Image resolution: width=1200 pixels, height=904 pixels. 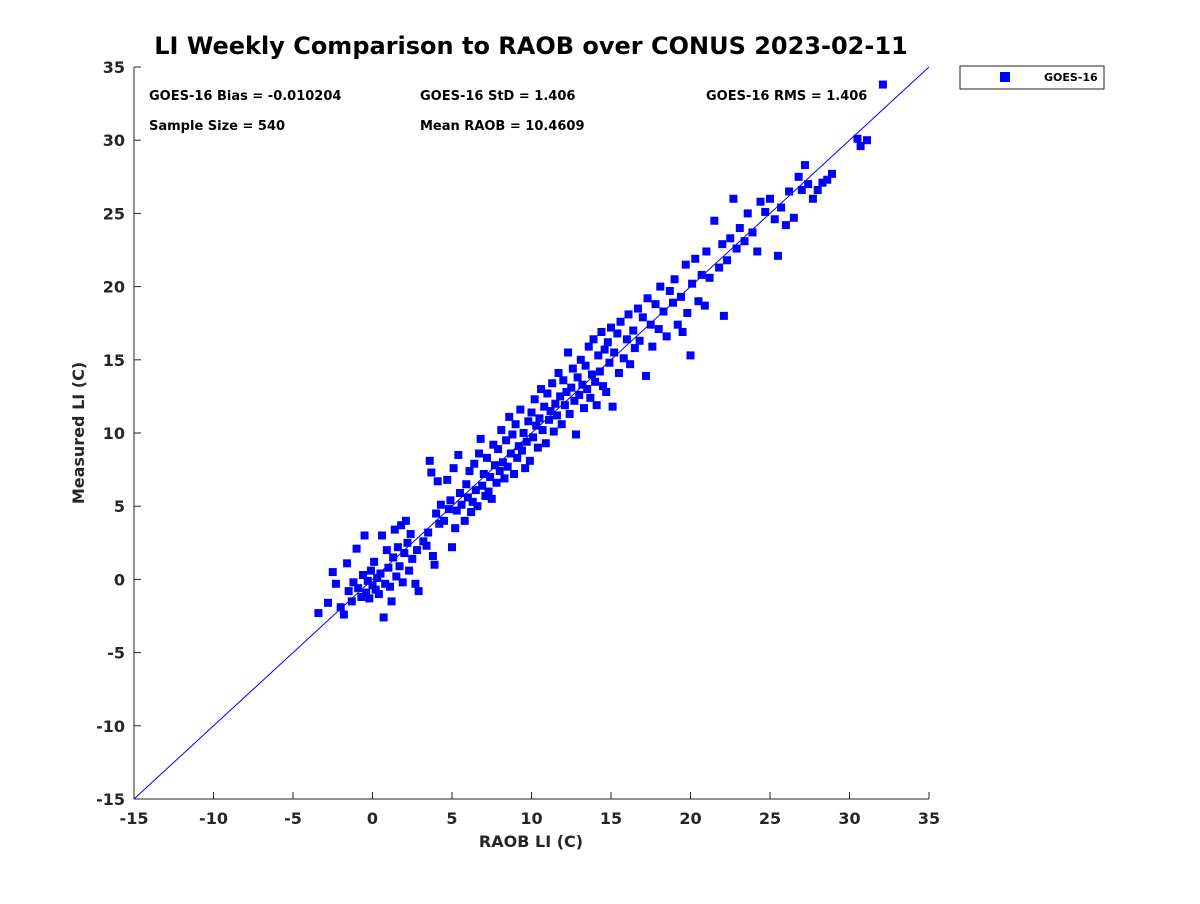 I want to click on legend-marker, so click(x=1005, y=77).